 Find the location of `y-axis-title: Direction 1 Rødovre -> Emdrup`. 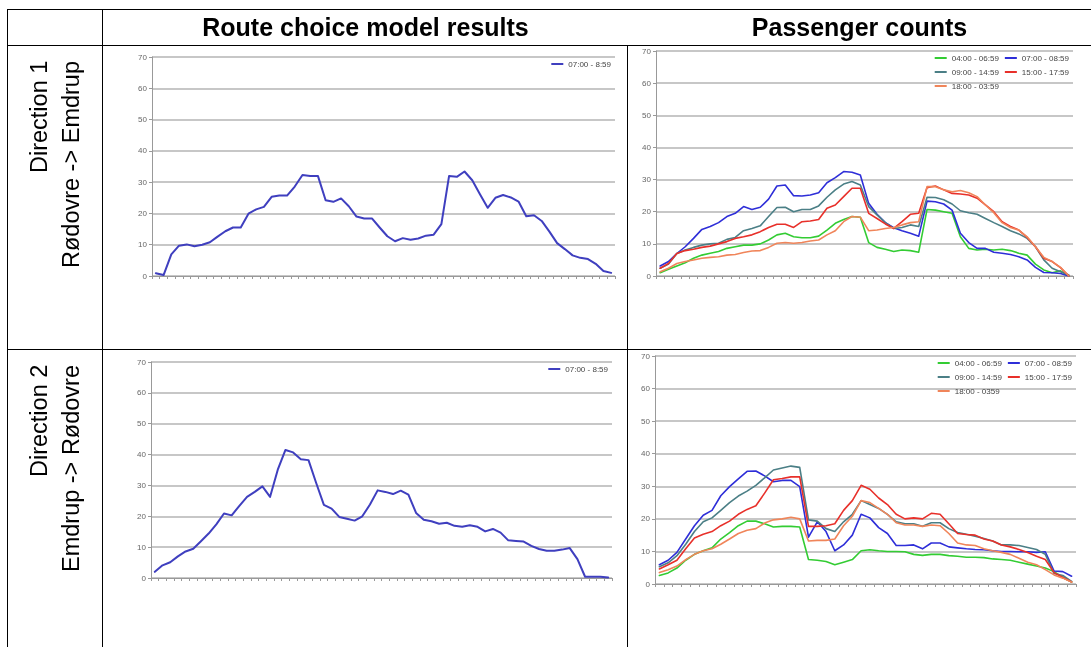

y-axis-title: Direction 1 Rødovre -> Emdrup is located at coordinates (55, 165).